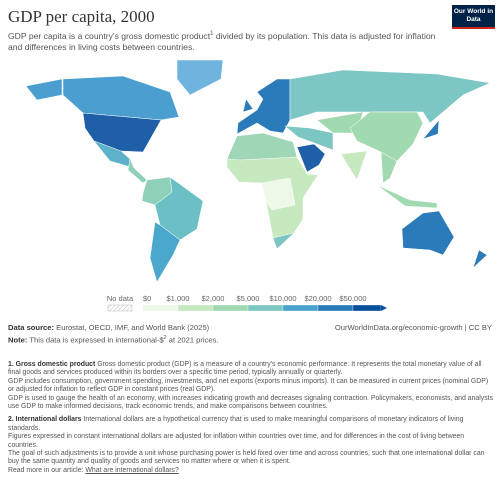 This screenshot has width=500, height=490. What do you see at coordinates (147, 298) in the screenshot?
I see `legend-label: $0` at bounding box center [147, 298].